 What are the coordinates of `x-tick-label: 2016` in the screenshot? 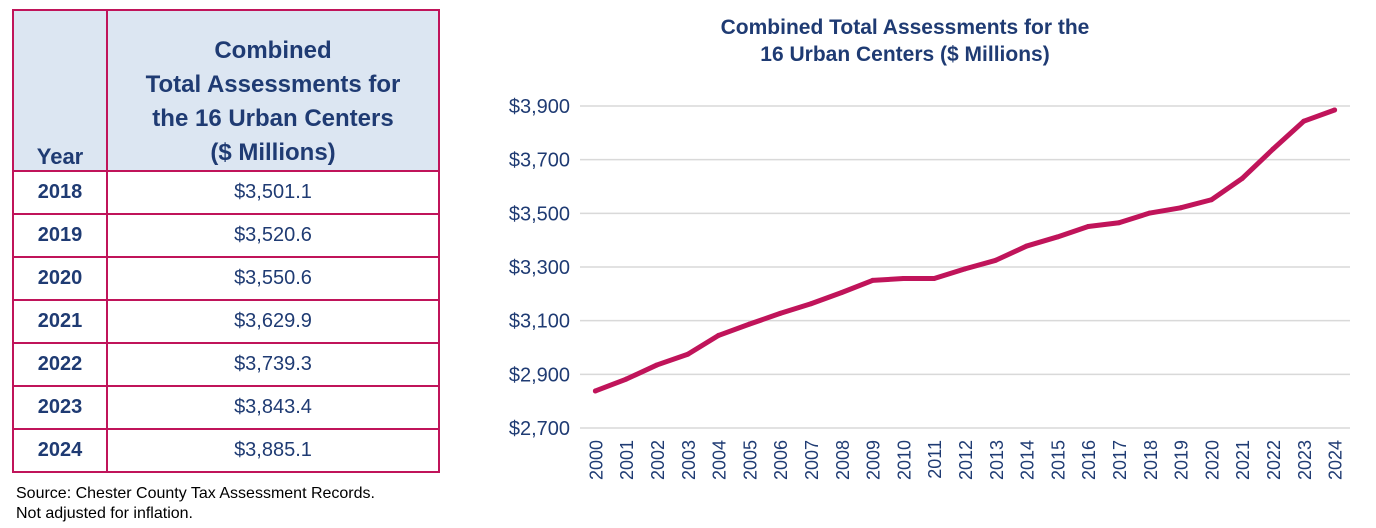 It's located at (1089, 460).